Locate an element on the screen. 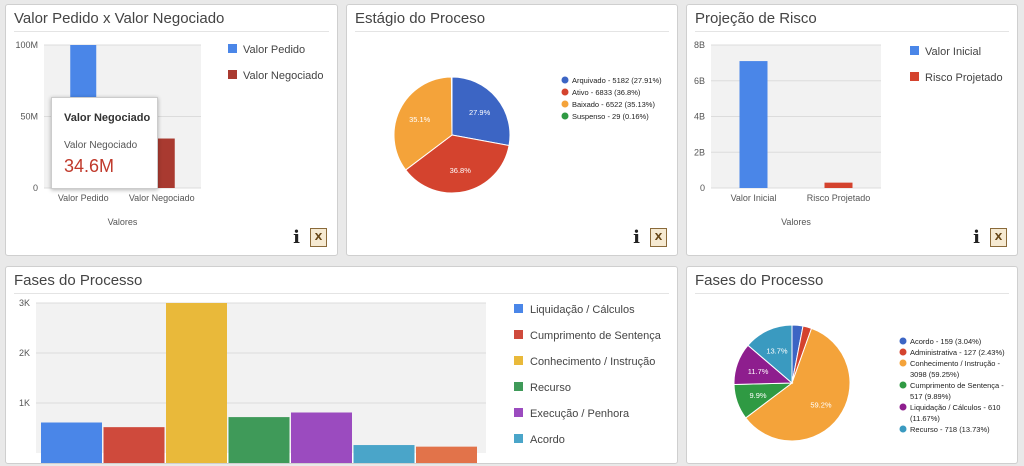  legend-label: Suspenso - 29 (0.16%) is located at coordinates (610, 116).